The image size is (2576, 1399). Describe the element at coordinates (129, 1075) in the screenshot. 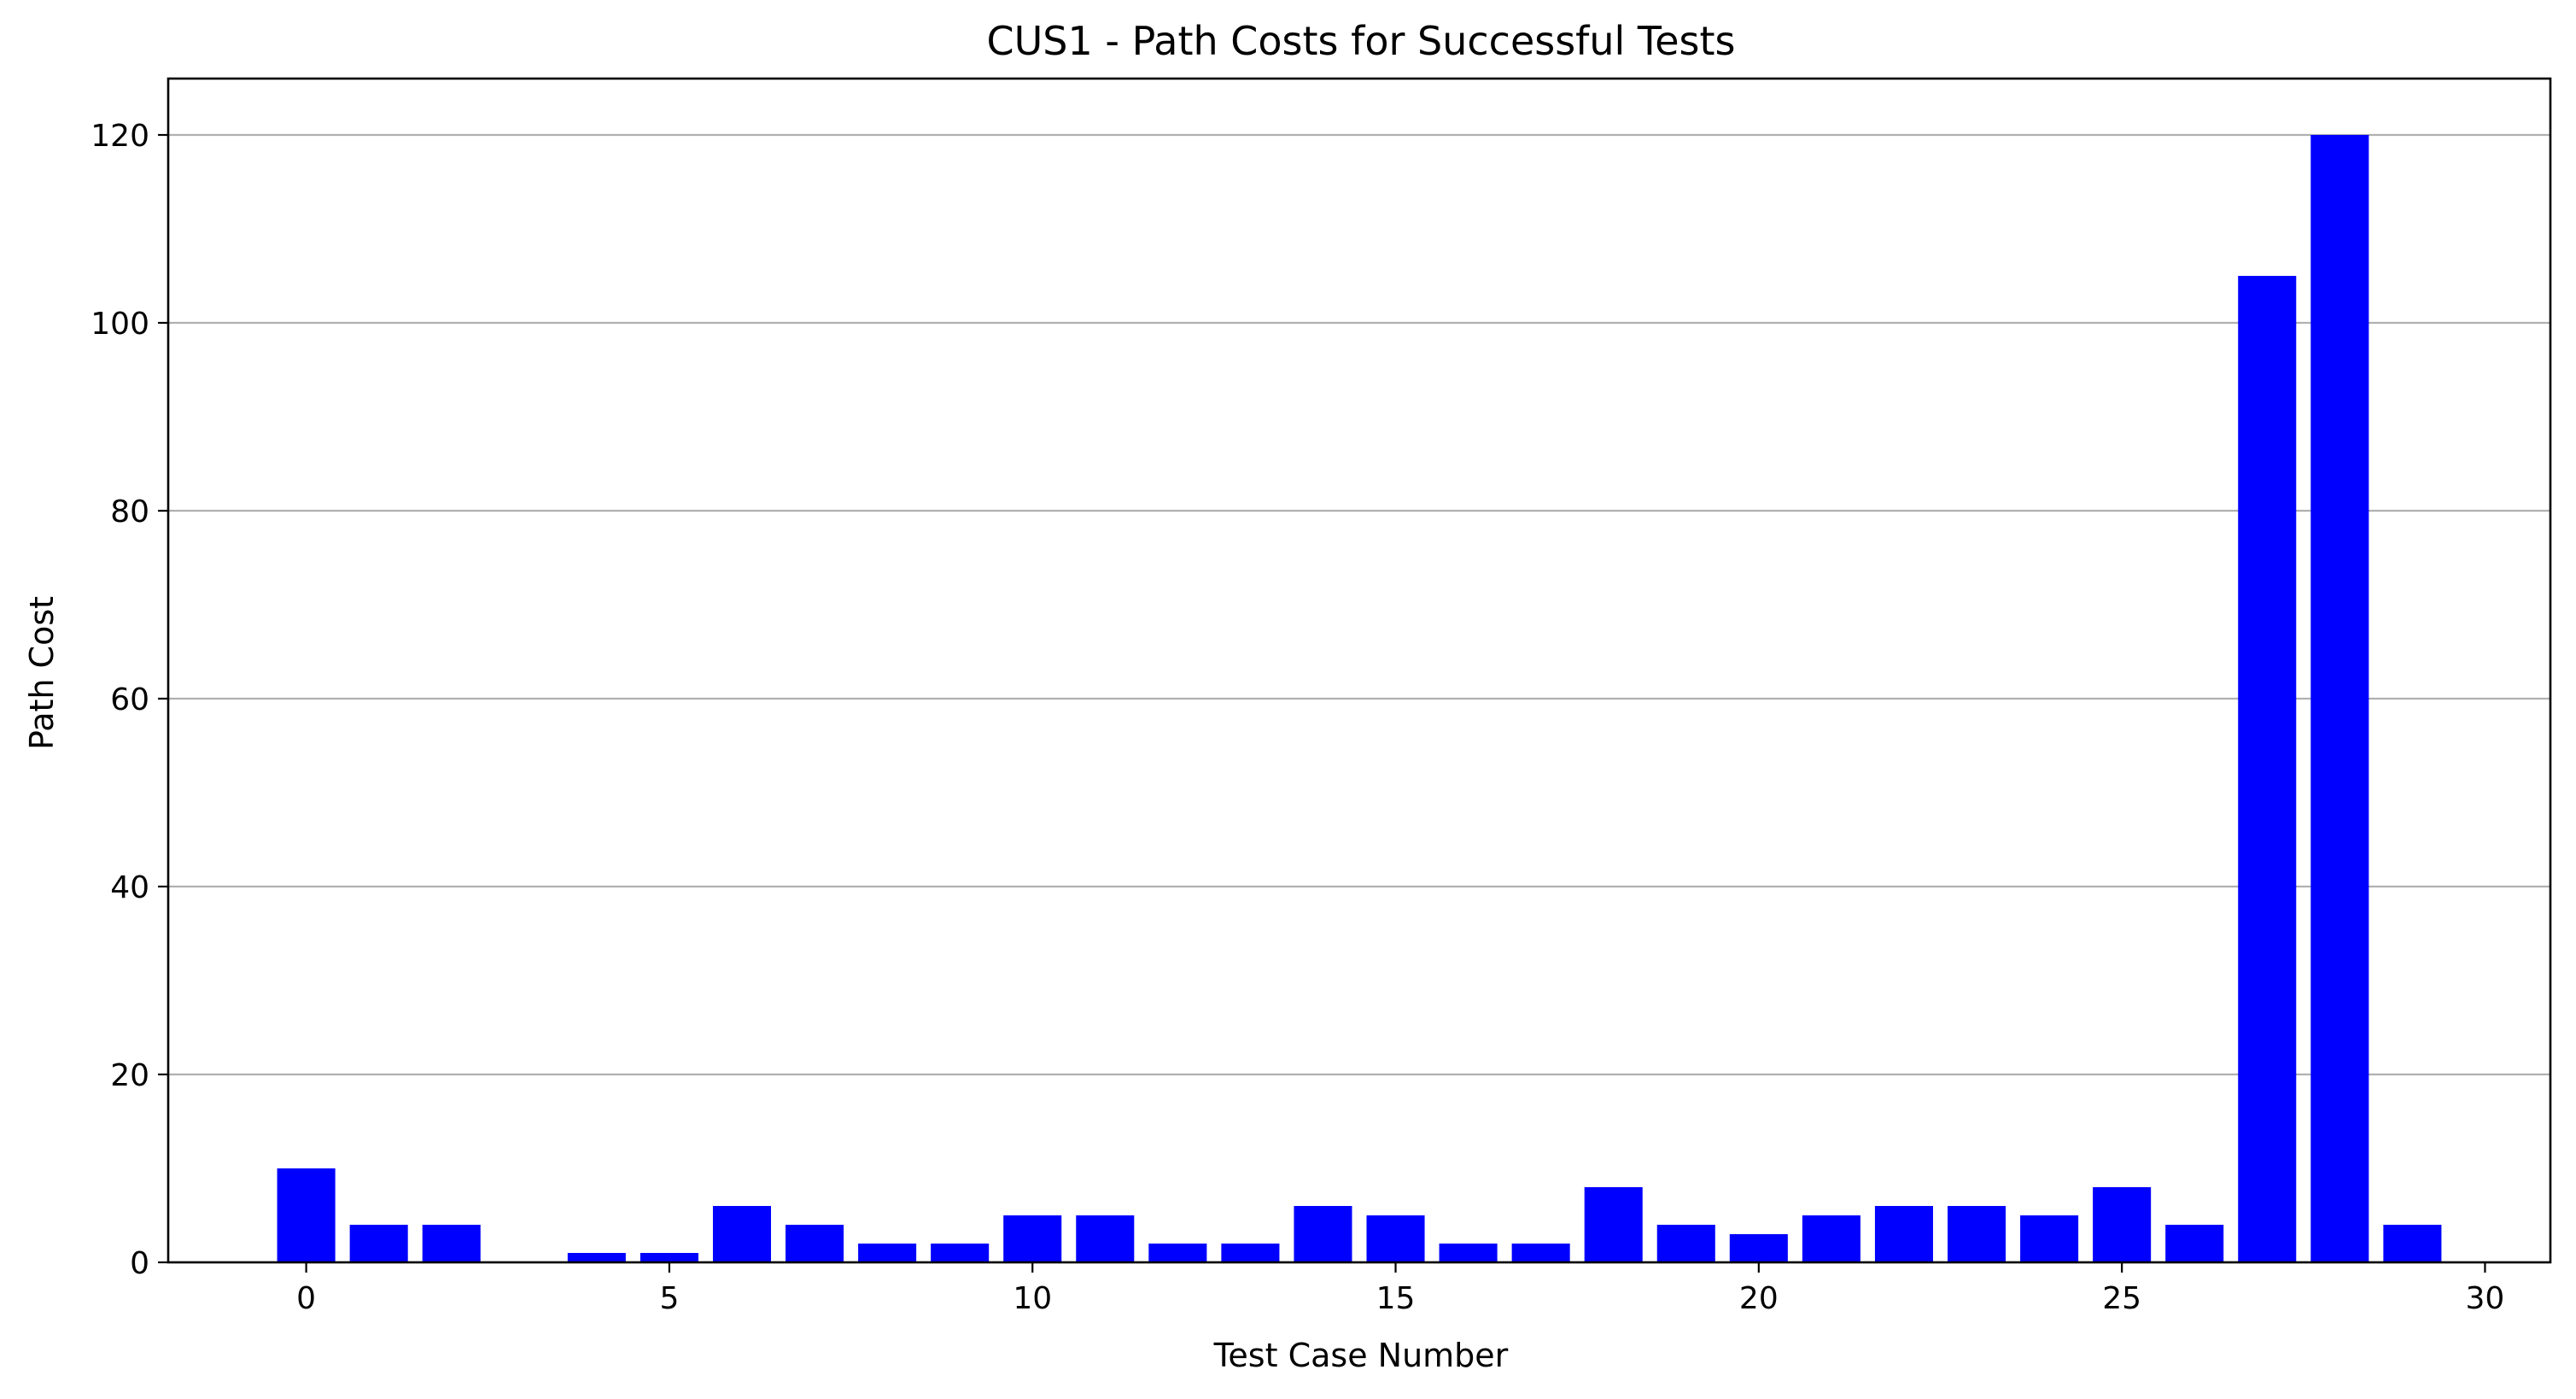

I see `y-tick-label-20: 20` at that location.